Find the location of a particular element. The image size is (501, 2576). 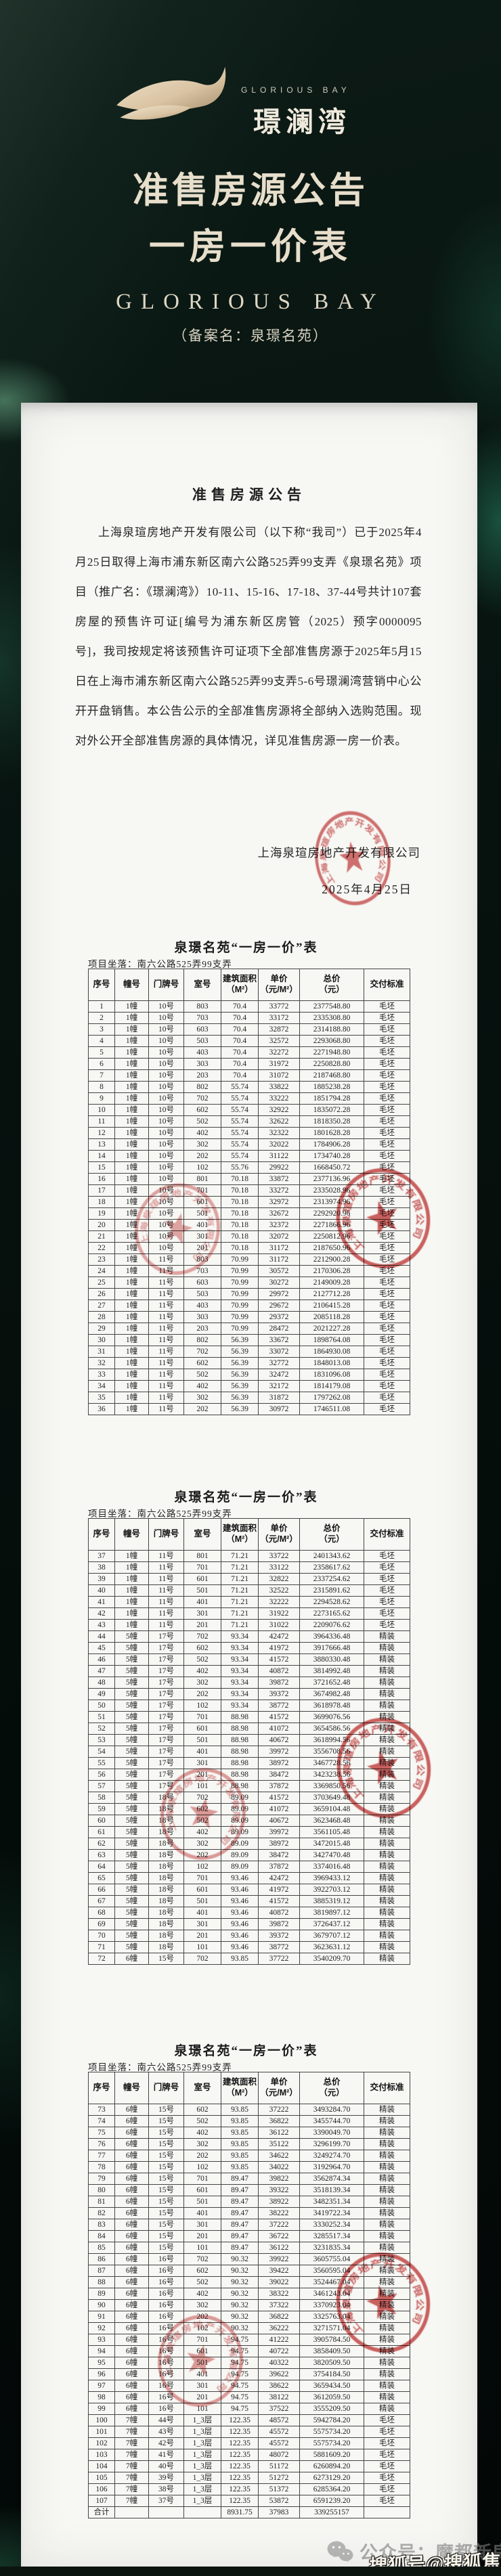

table-row: 33 1幢 11号 502 56.39 32472 1831096.08 毛坯 is located at coordinates (249, 1375).